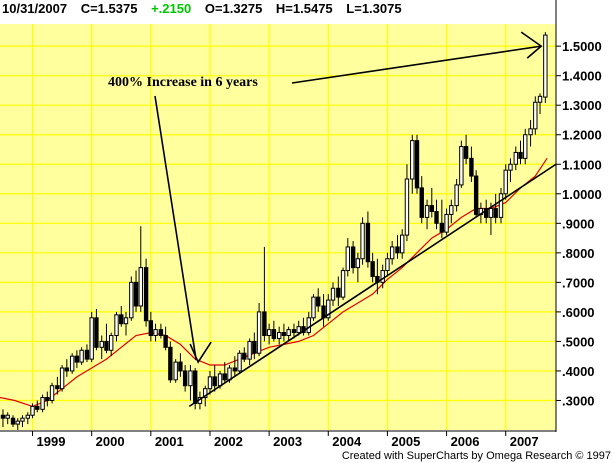 The height and width of the screenshot is (463, 614). What do you see at coordinates (578, 253) in the screenshot?
I see `price-tick-label-5: .8000` at bounding box center [578, 253].